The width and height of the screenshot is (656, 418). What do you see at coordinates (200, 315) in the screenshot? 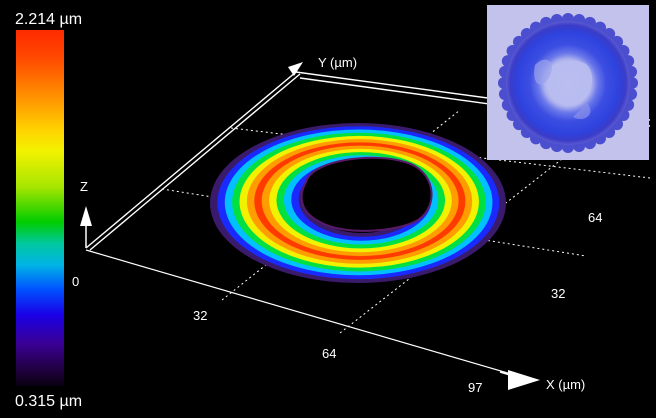
I see `x-tick-32: 32` at bounding box center [200, 315].